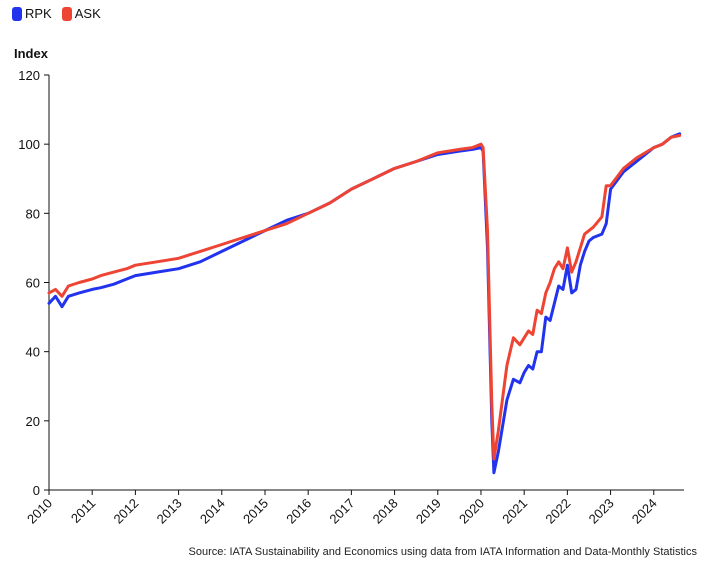 This screenshot has width=709, height=564. I want to click on legend-label-rpk: RPK, so click(38, 13).